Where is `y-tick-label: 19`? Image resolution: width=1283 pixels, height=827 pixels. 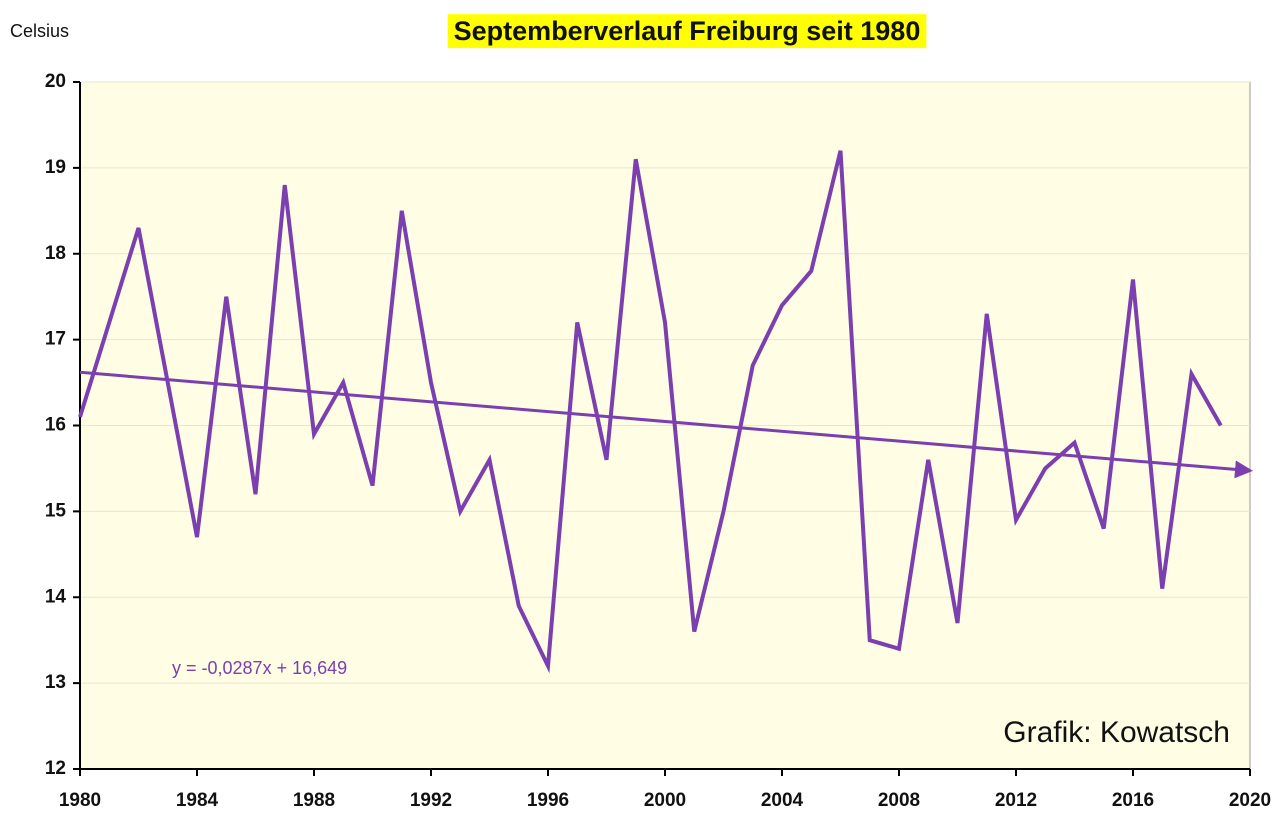 y-tick-label: 19 is located at coordinates (55, 167).